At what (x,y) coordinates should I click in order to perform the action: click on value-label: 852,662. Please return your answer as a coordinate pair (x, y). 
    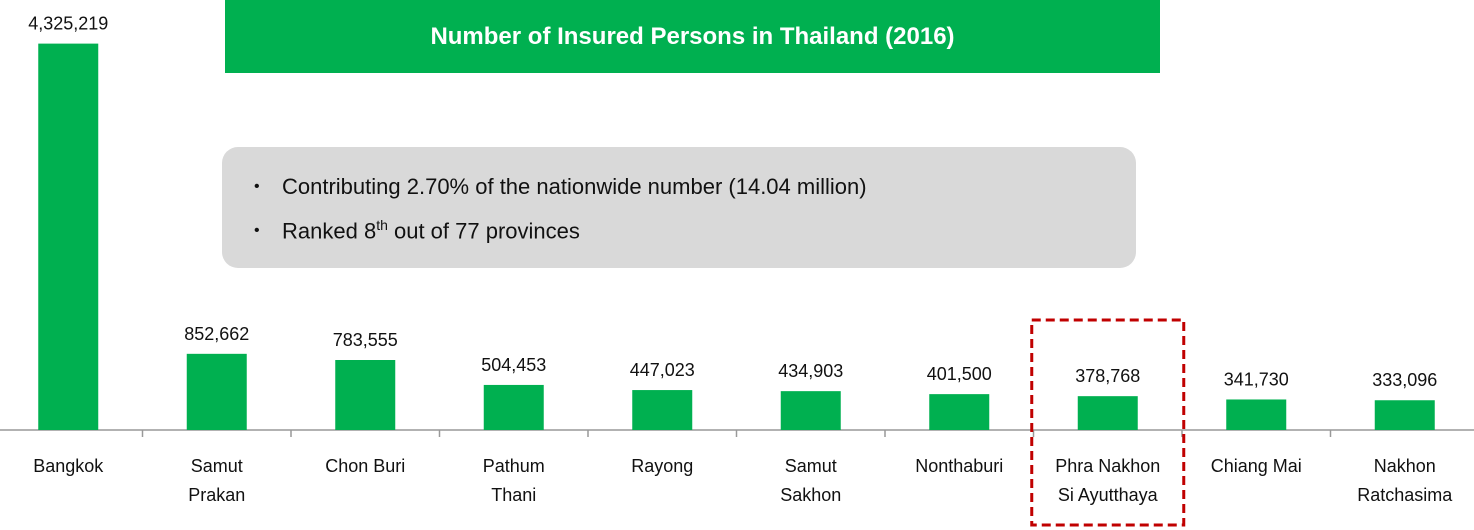
    Looking at the image, I should click on (216, 334).